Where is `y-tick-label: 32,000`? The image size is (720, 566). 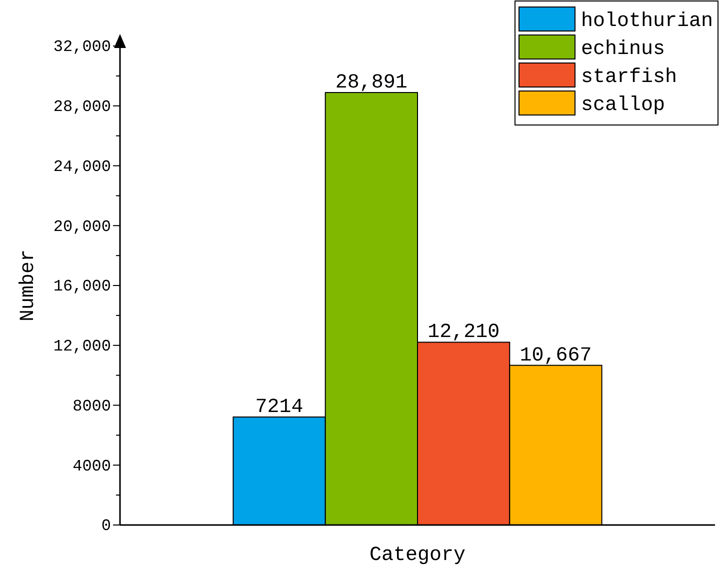
y-tick-label: 32,000 is located at coordinates (82, 47).